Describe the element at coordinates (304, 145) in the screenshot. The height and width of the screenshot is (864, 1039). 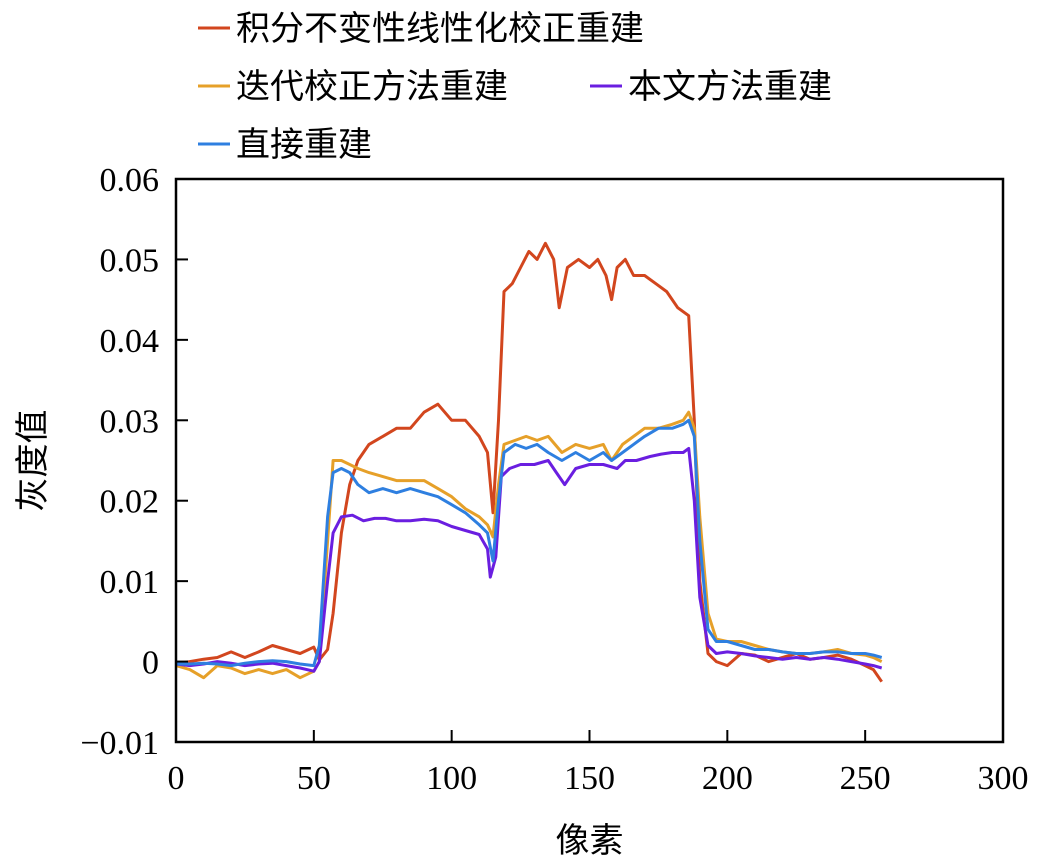
I see `legend-label: 直接重建` at that location.